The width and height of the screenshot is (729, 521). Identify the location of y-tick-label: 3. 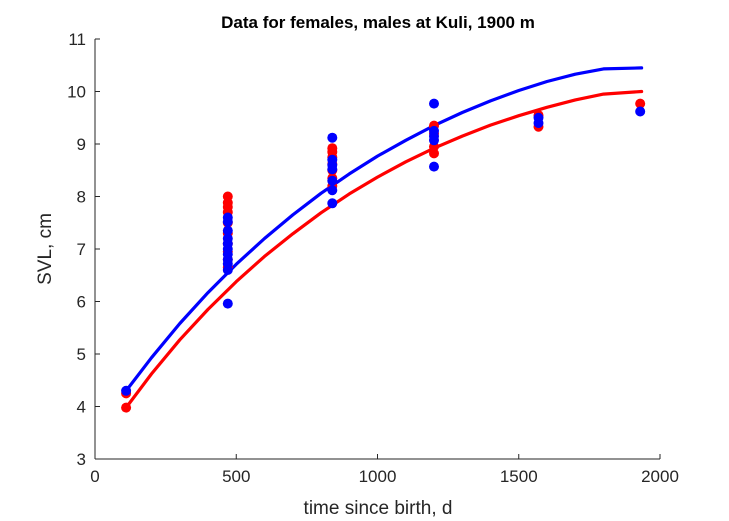
(81, 459).